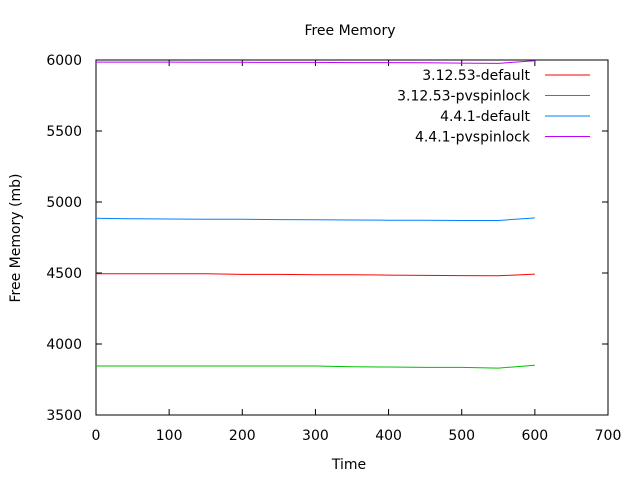 This screenshot has height=480, width=640. I want to click on x-axis-label: Time, so click(348, 465).